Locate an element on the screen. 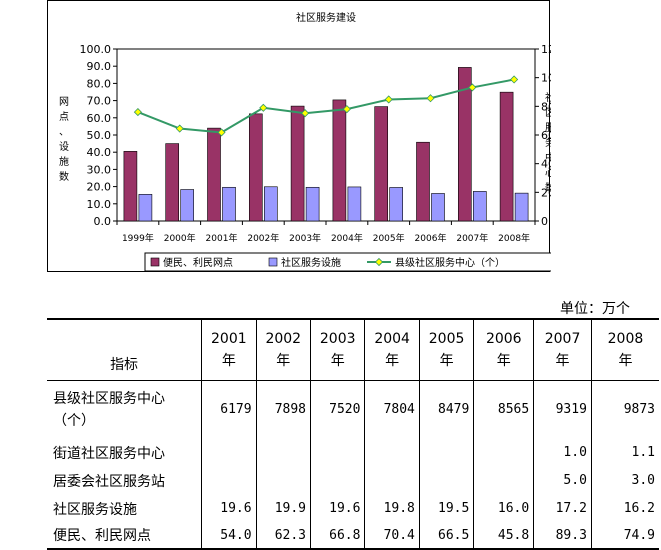 This screenshot has height=550, width=661. y-right-axis-title: 社区服务中心数 is located at coordinates (548, 142).